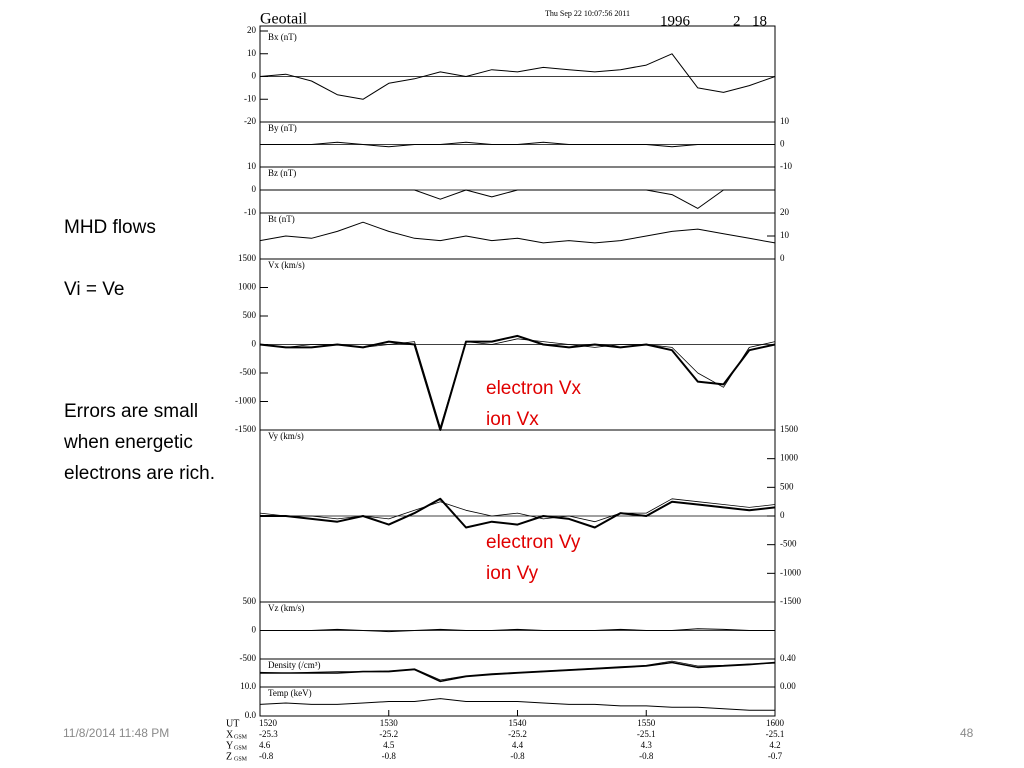 This screenshot has width=1024, height=768. Describe the element at coordinates (518, 745) in the screenshot. I see `orbit-value: 4.4` at that location.